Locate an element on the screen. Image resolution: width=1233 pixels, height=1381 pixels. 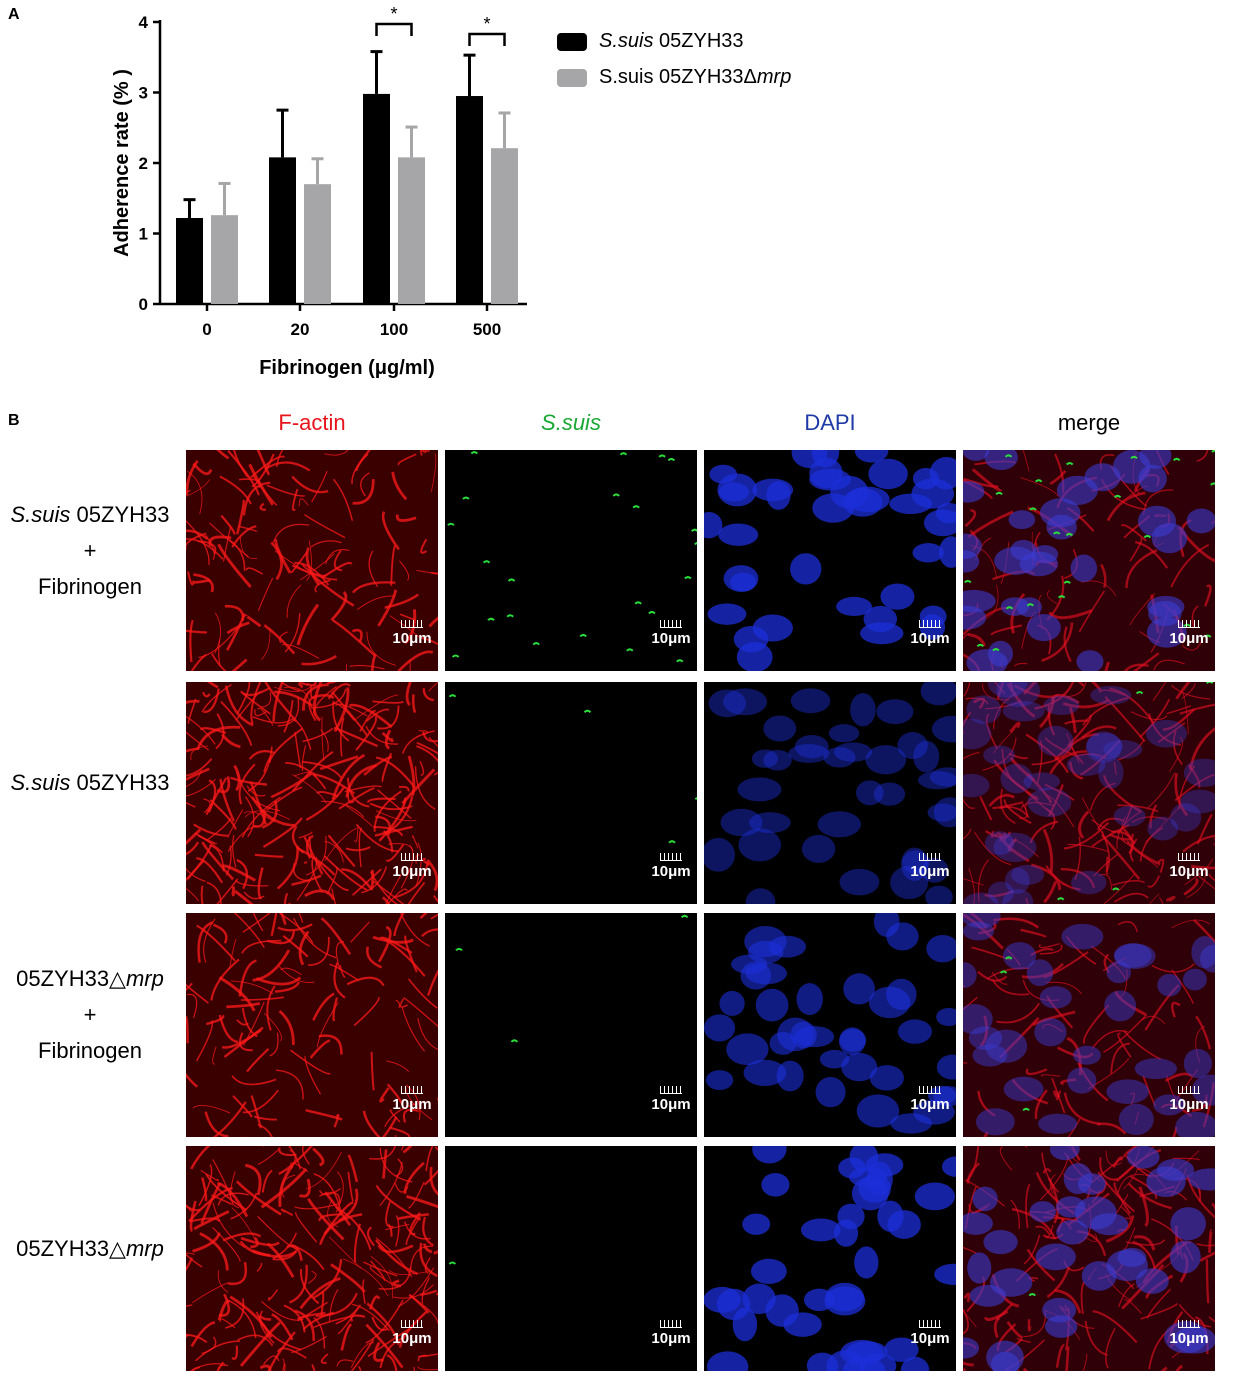
micrograph-r1-c3: 10μm is located at coordinates (1089, 793).